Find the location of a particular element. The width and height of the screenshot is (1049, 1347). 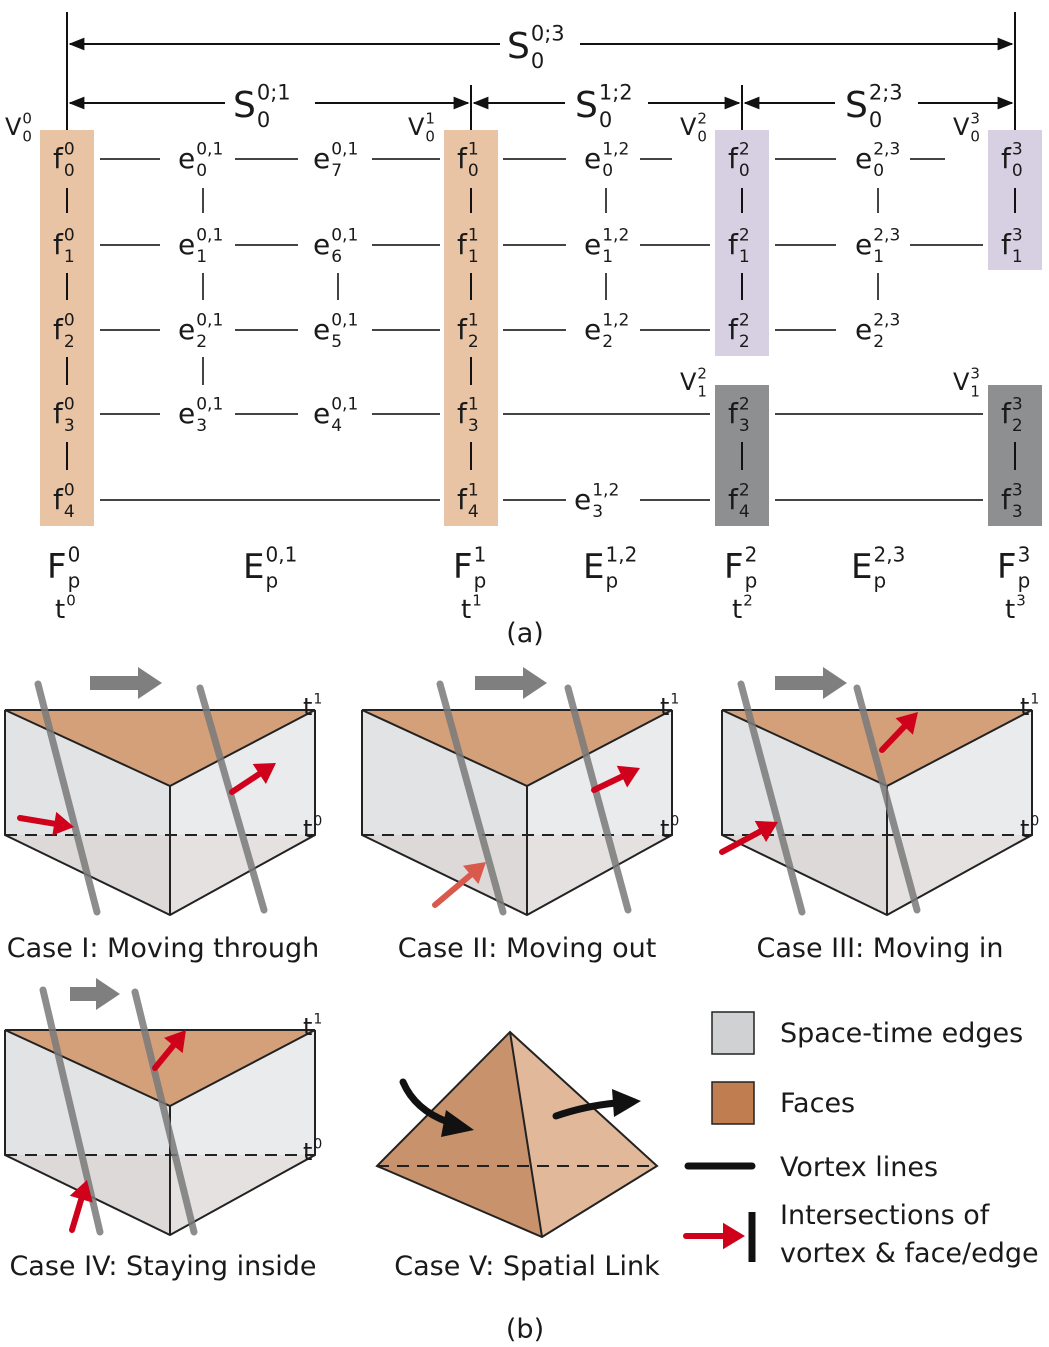

edge-2-3-0: e 2,30 is located at coordinates (877, 160).